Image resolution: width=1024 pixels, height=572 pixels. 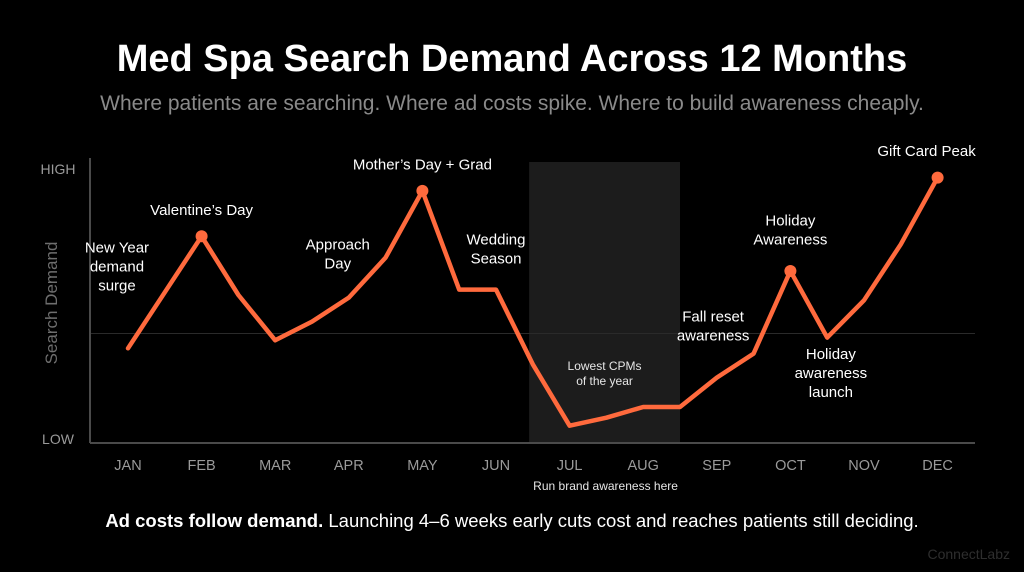 I want to click on brand-watermark: ConnectLabz, so click(x=968, y=554).